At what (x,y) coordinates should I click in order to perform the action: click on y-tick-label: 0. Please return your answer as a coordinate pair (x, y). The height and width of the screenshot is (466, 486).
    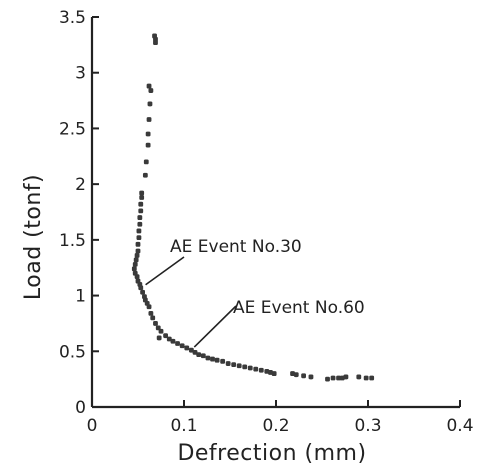
    Looking at the image, I should click on (80, 408).